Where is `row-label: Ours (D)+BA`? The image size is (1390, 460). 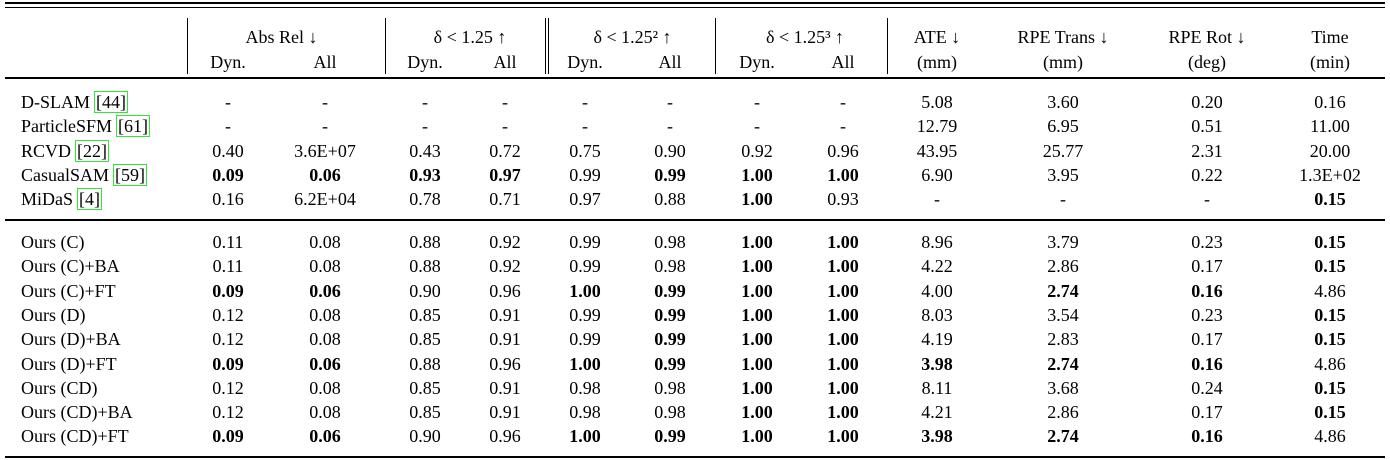
row-label: Ours (D)+BA is located at coordinates (71, 339).